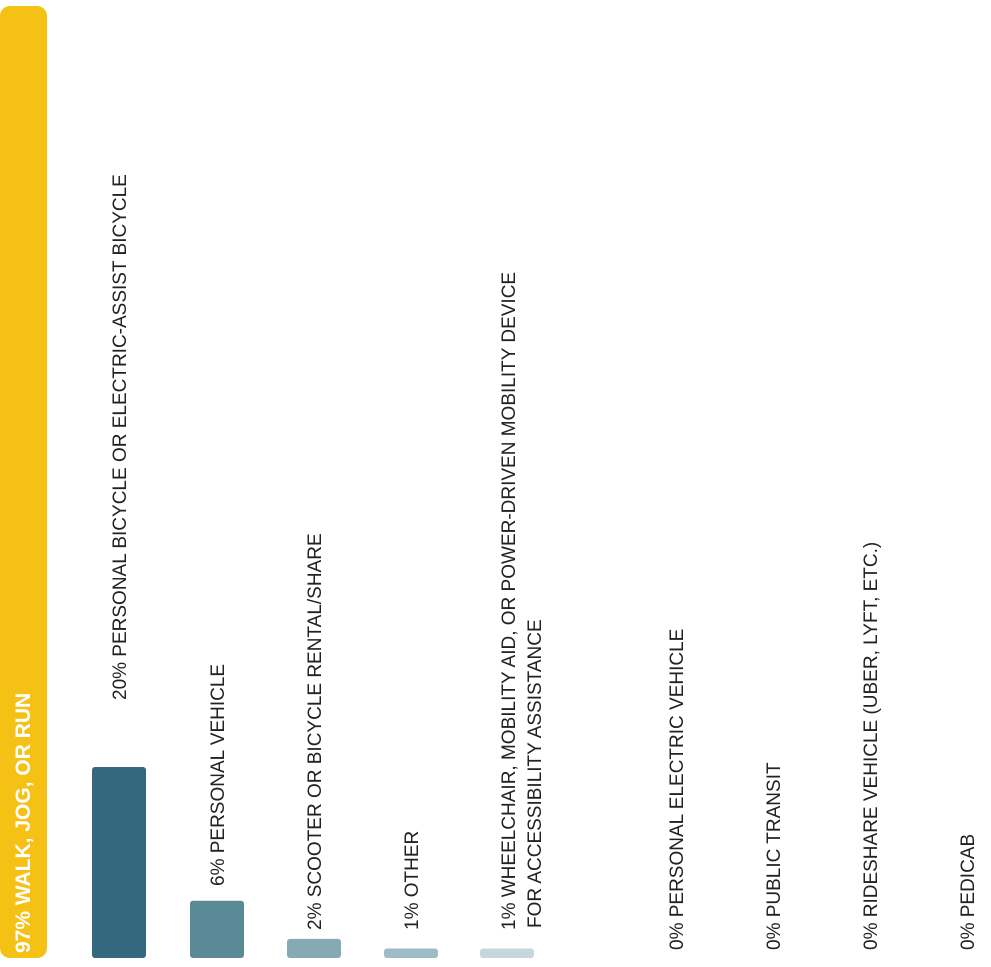  Describe the element at coordinates (23, 823) in the screenshot. I see `bar-label-0: 97% WALK, JOG, OR RUN` at that location.